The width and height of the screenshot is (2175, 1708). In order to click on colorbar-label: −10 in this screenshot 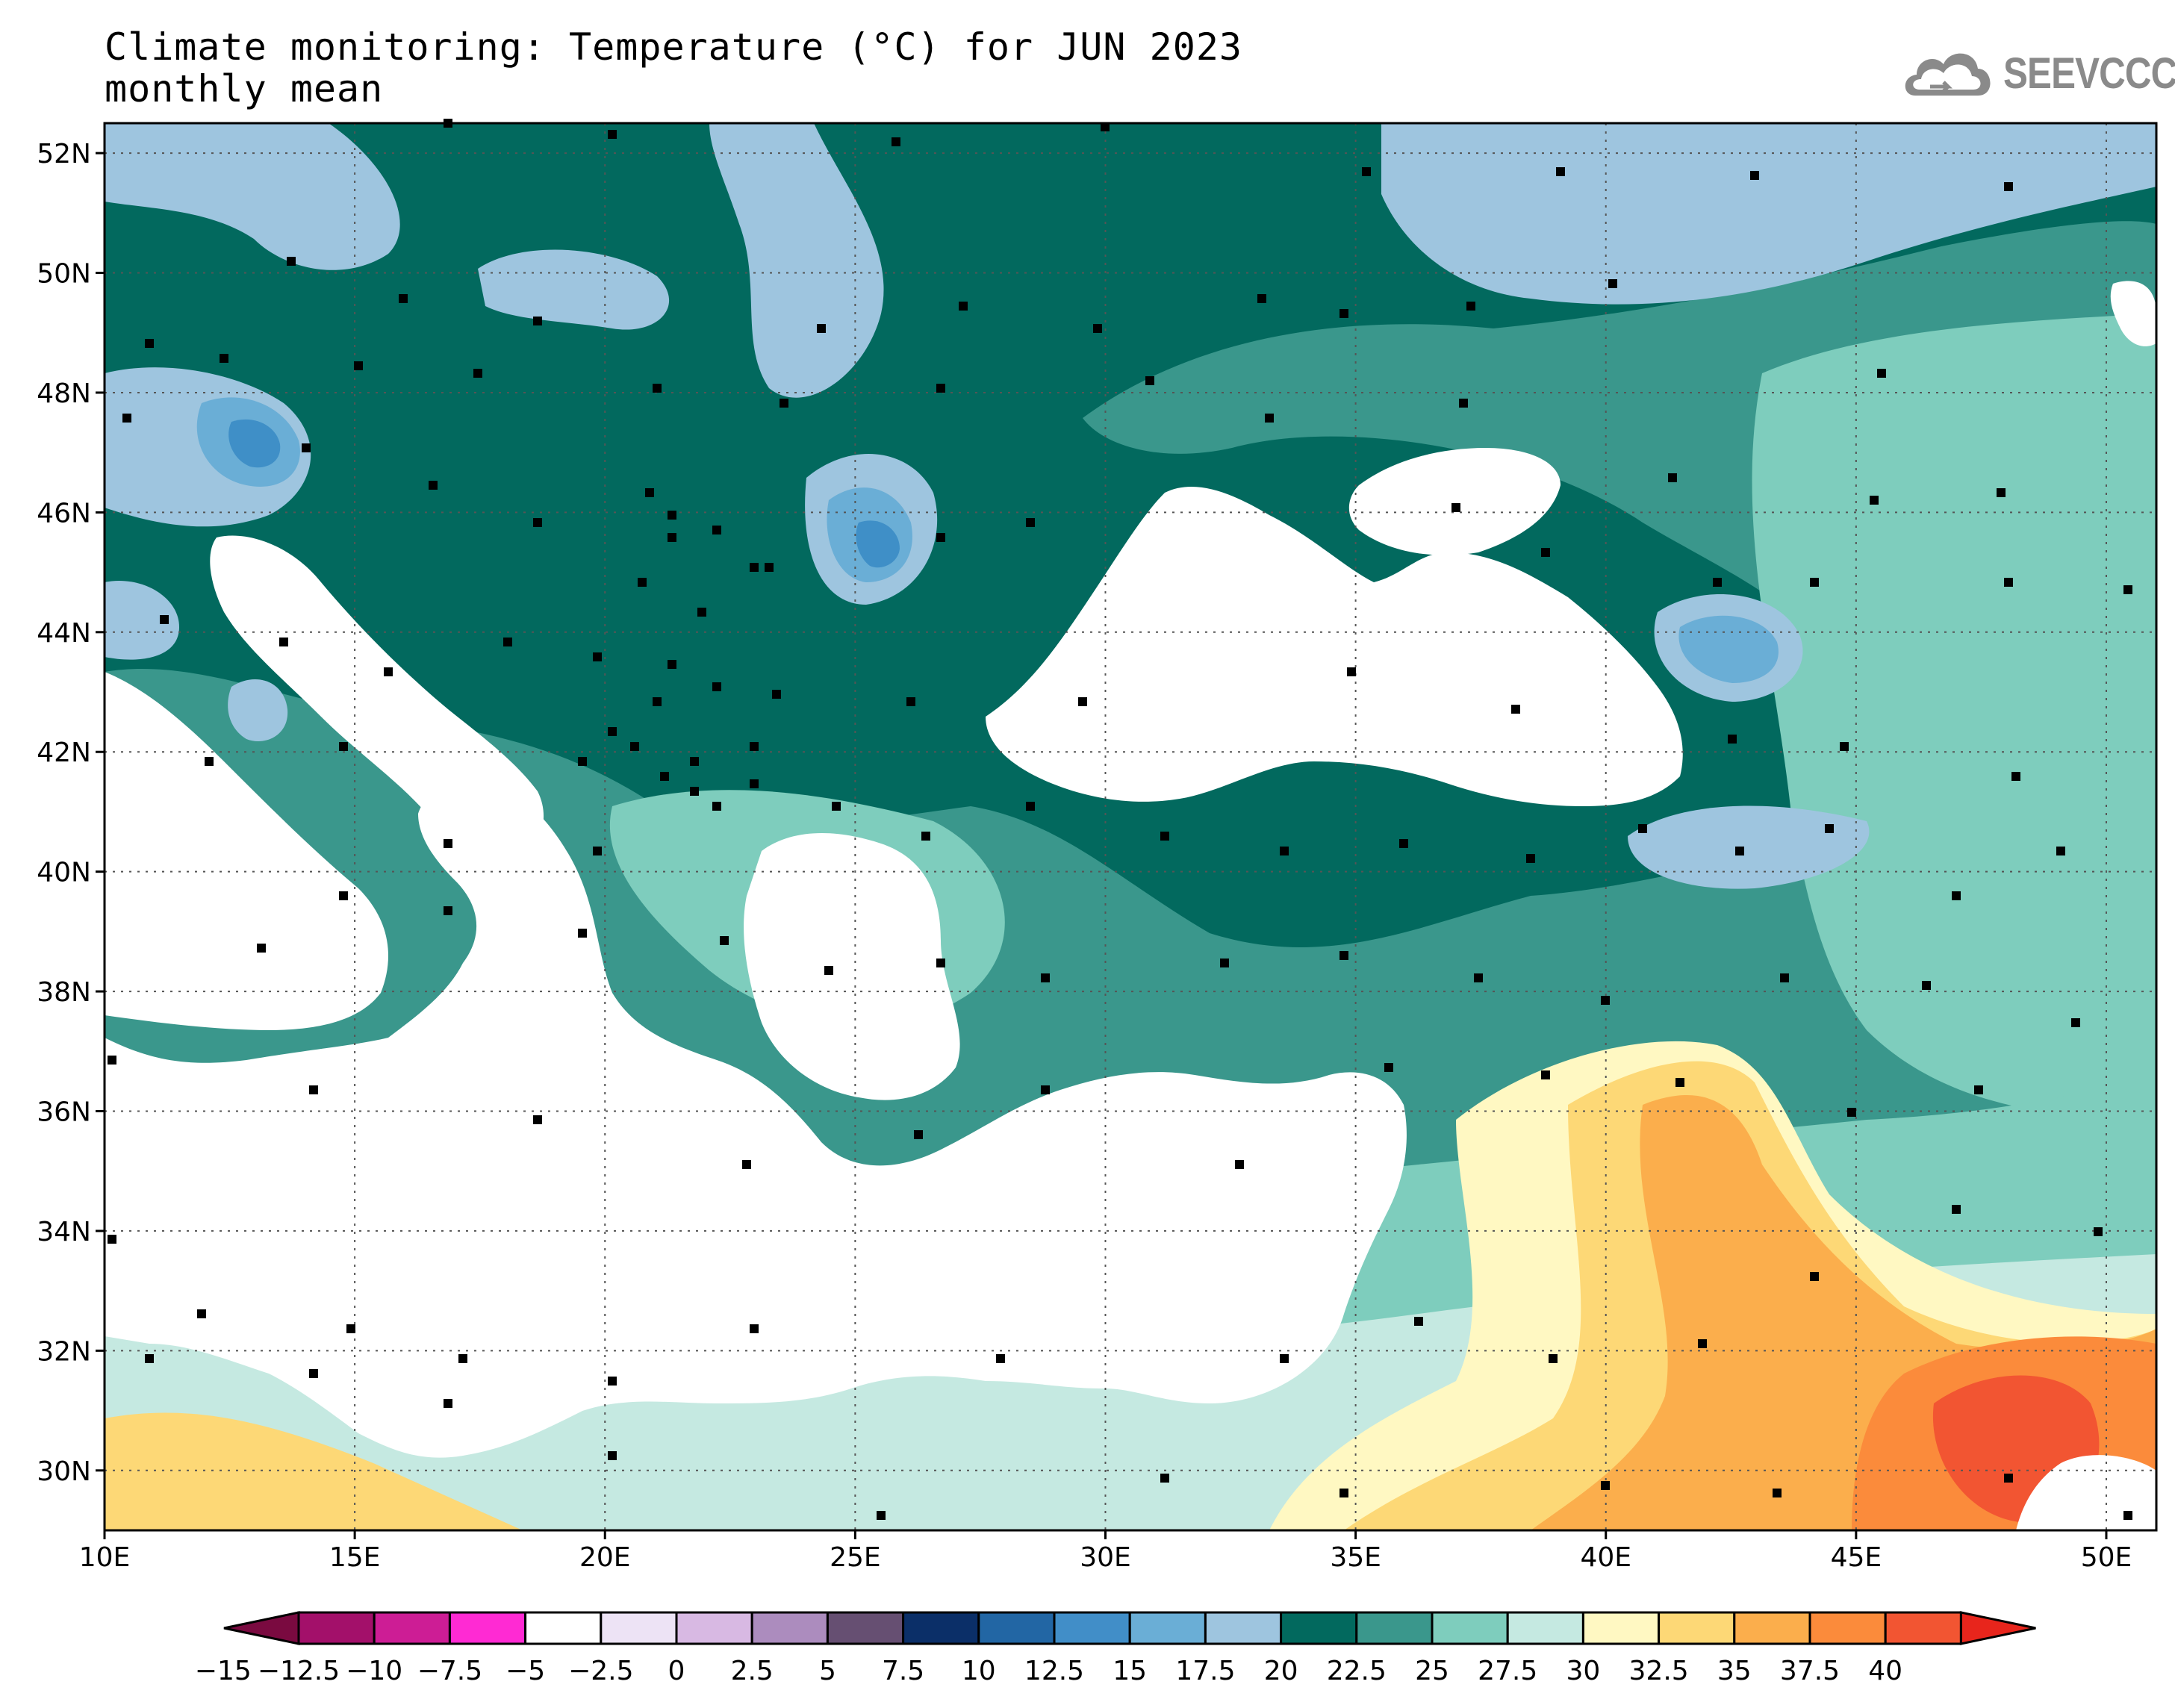, I will do `click(374, 1671)`.